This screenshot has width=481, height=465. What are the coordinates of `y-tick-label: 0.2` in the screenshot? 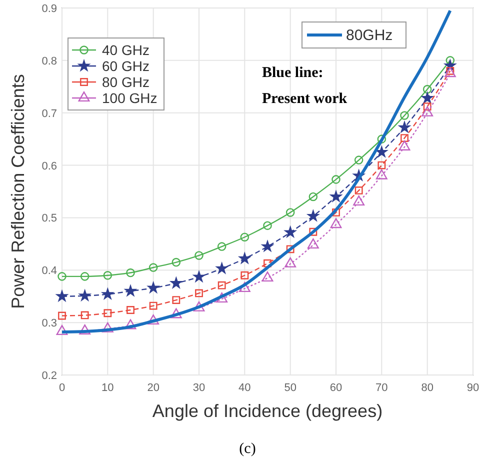 It's located at (49, 376).